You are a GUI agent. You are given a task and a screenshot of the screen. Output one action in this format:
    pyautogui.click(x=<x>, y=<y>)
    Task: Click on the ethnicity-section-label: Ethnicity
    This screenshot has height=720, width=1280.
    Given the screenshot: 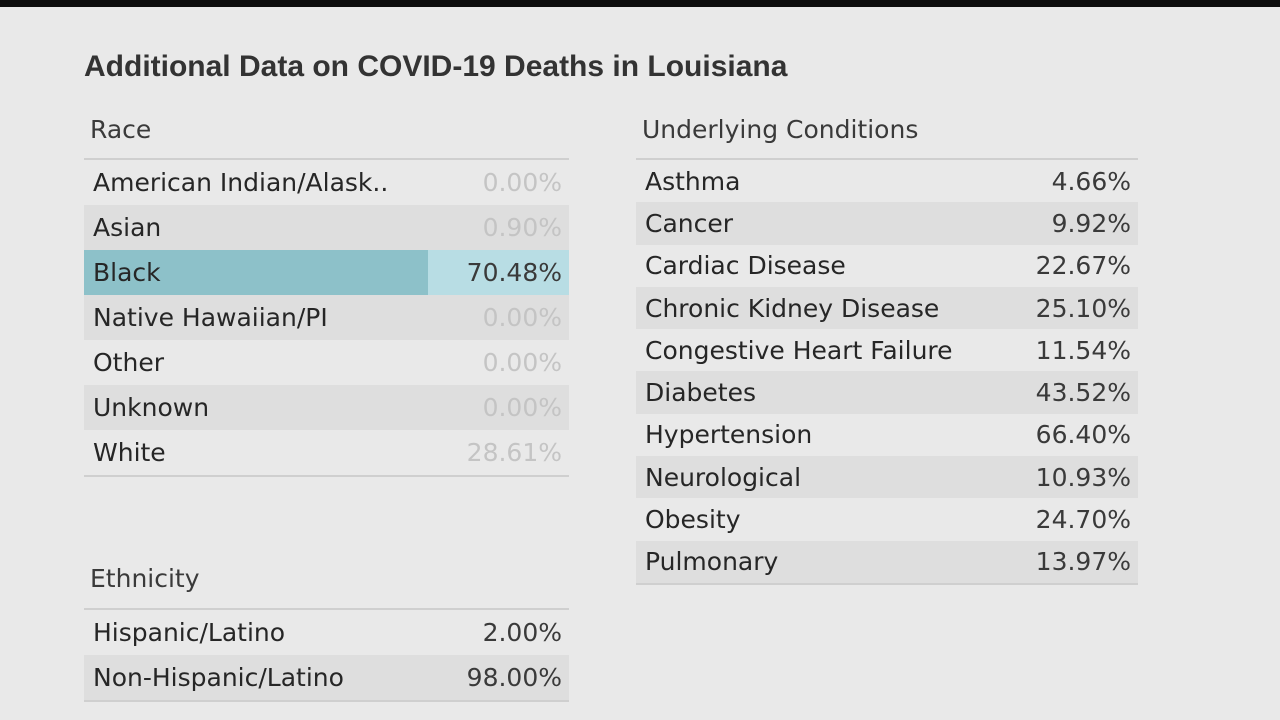 What is the action you would take?
    pyautogui.click(x=145, y=578)
    